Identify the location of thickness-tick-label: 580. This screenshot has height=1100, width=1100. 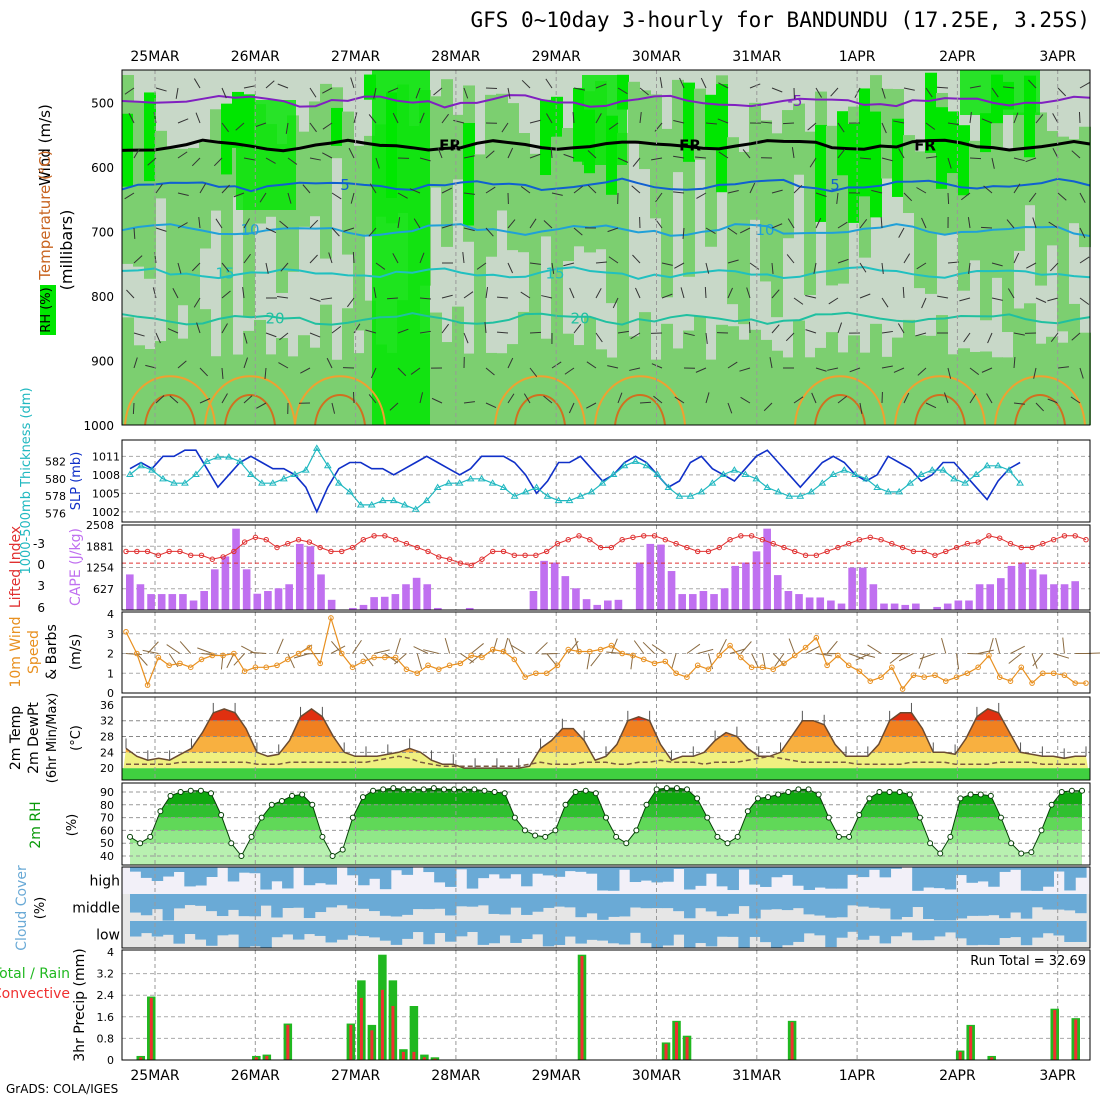
(55, 479).